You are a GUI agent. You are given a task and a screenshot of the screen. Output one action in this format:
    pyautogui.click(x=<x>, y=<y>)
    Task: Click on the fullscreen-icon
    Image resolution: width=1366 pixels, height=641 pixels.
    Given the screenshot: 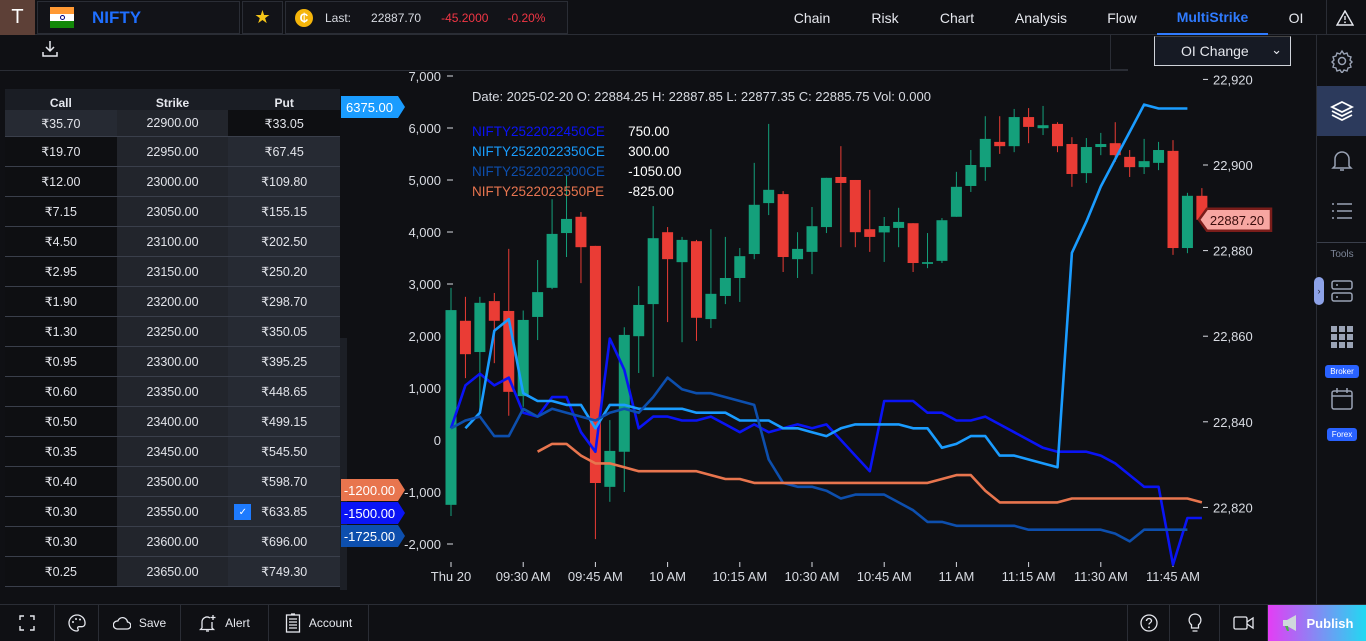 What is the action you would take?
    pyautogui.click(x=27, y=623)
    